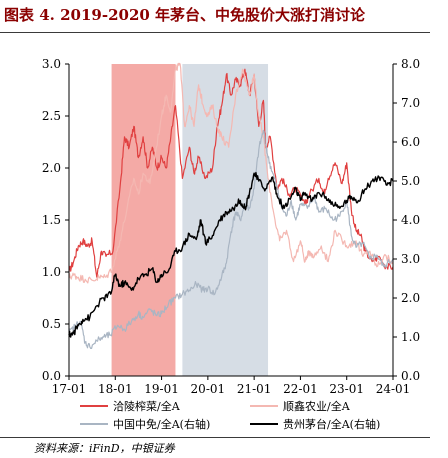 The height and width of the screenshot is (458, 448). I want to click on right-tick-label: 7.0, so click(410, 103).